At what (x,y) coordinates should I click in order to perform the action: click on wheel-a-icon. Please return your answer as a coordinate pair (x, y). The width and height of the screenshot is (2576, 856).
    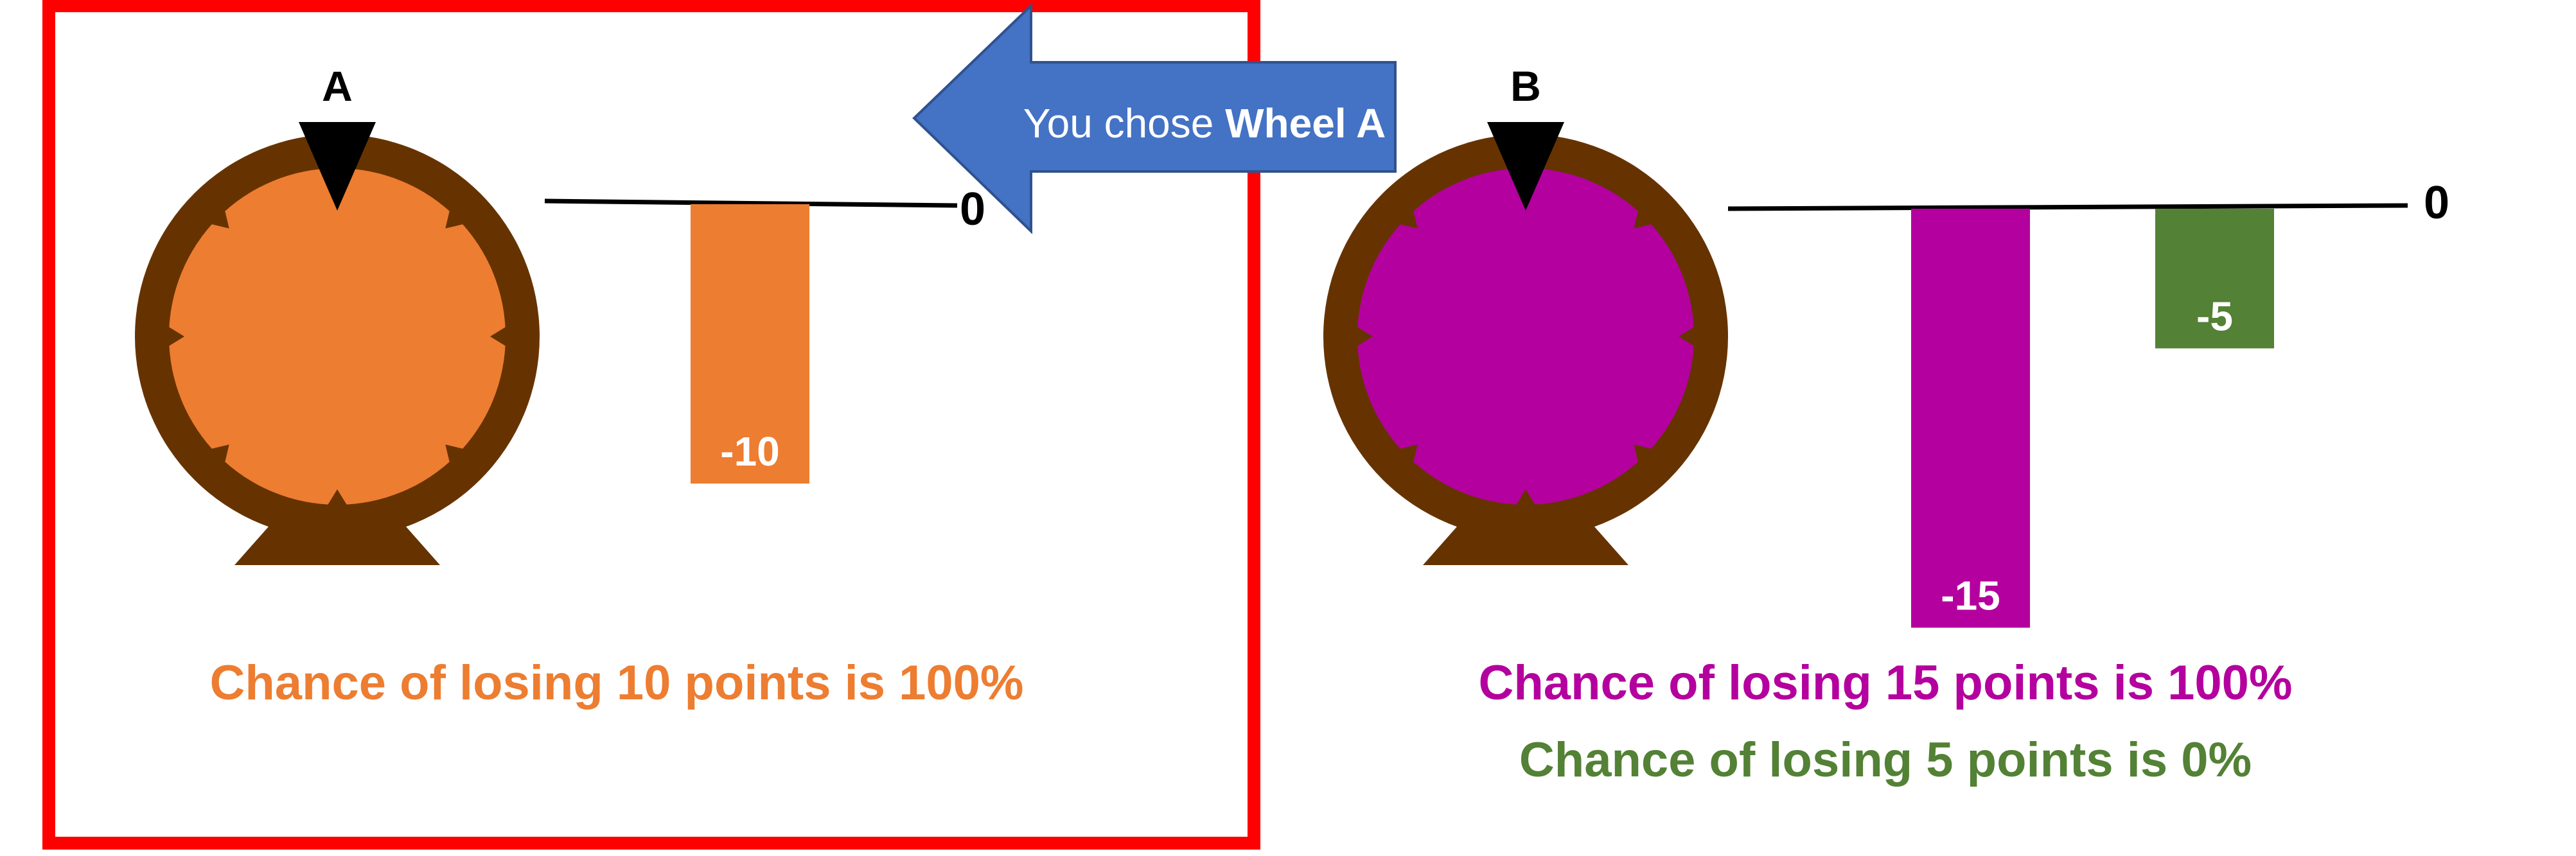
    Looking at the image, I should click on (338, 343).